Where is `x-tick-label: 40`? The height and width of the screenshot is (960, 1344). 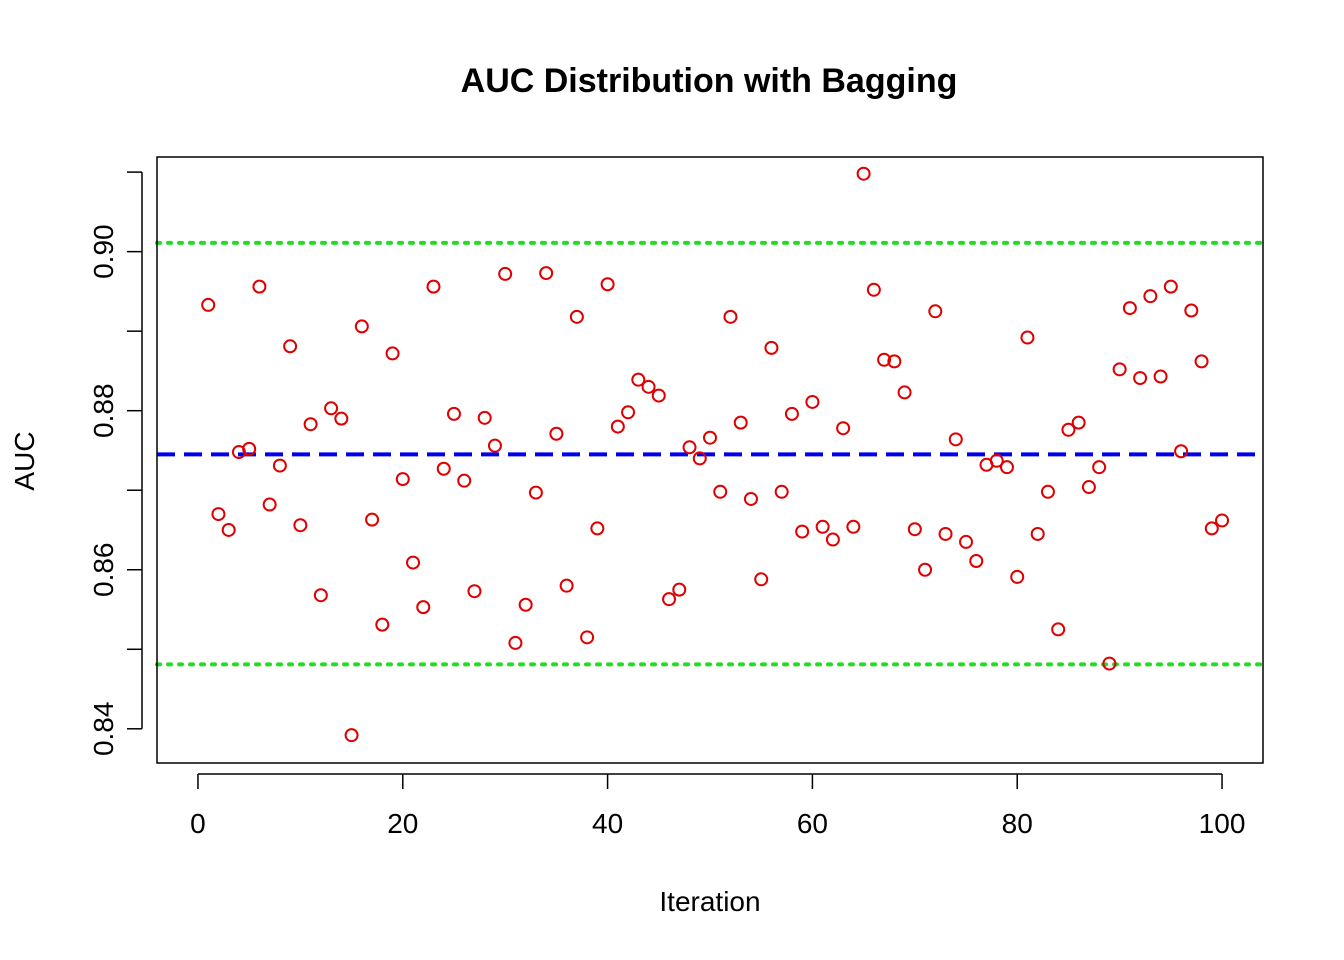 x-tick-label: 40 is located at coordinates (607, 823).